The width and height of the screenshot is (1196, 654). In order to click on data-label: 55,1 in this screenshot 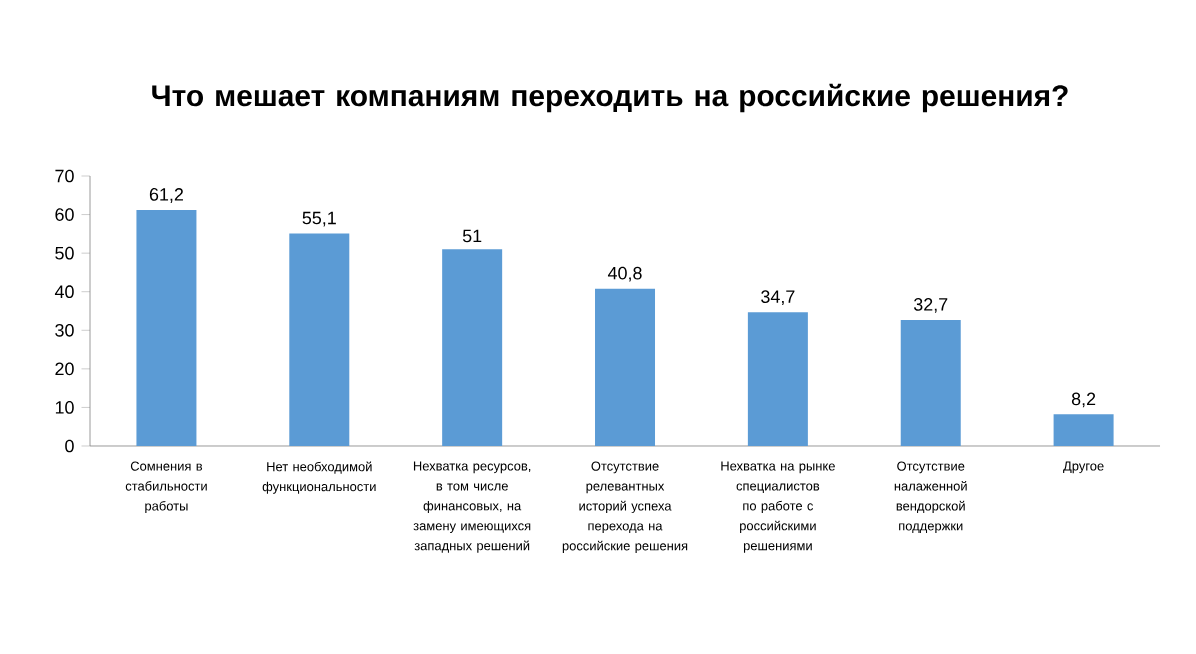, I will do `click(319, 219)`.